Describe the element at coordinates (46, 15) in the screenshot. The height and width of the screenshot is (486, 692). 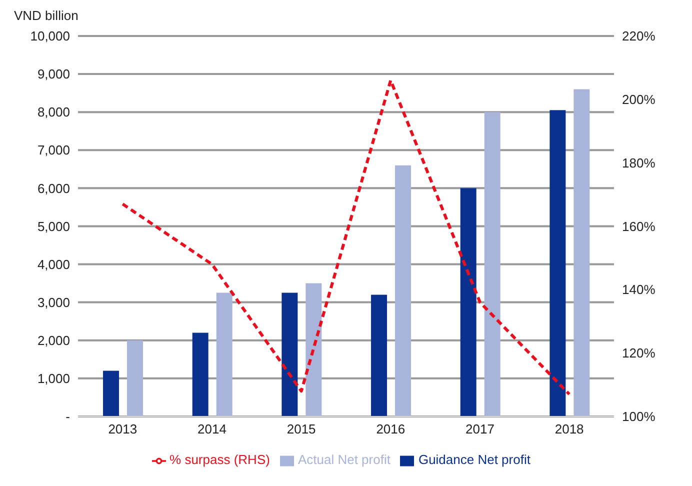
I see `y-axis-title: VND billion` at that location.